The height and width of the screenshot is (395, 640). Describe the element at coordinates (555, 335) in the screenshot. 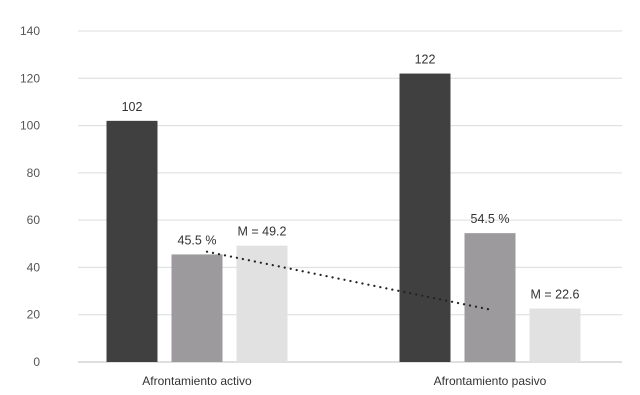

I see `bar-s2-c1` at that location.